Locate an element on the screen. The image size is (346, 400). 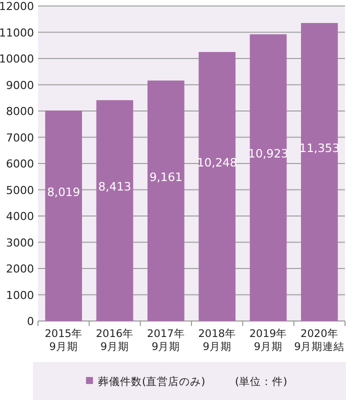
text: 9,161 is located at coordinates (165, 177).